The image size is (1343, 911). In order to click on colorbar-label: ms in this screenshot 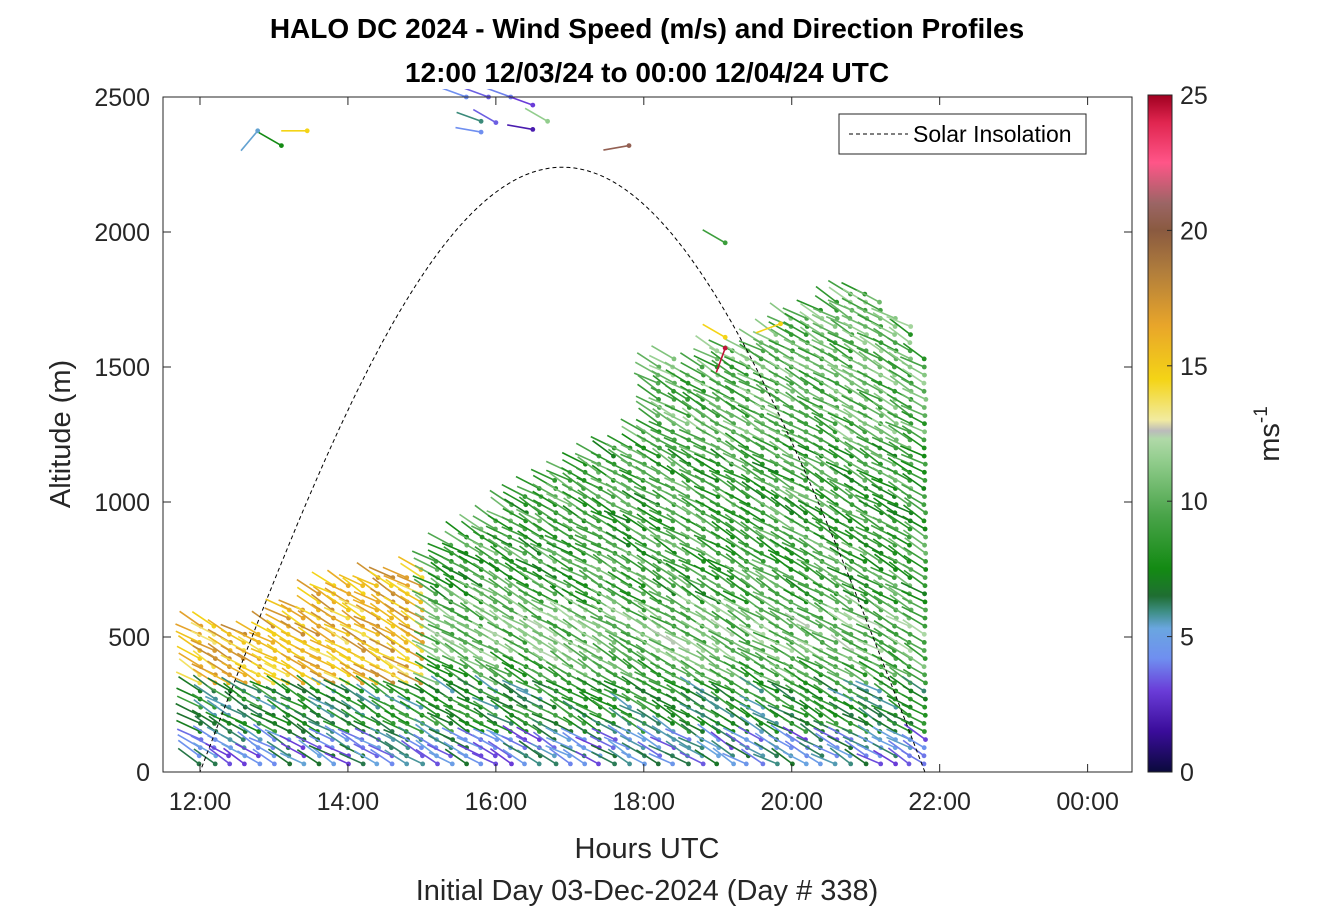, I will do `click(1270, 442)`.